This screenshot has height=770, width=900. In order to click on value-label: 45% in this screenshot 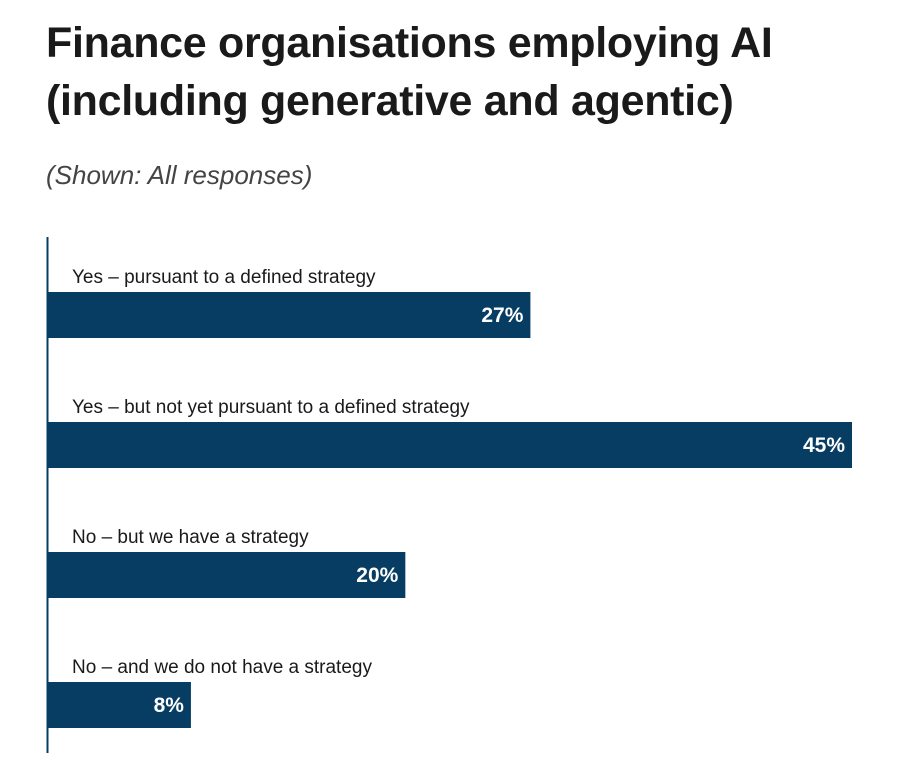, I will do `click(824, 445)`.